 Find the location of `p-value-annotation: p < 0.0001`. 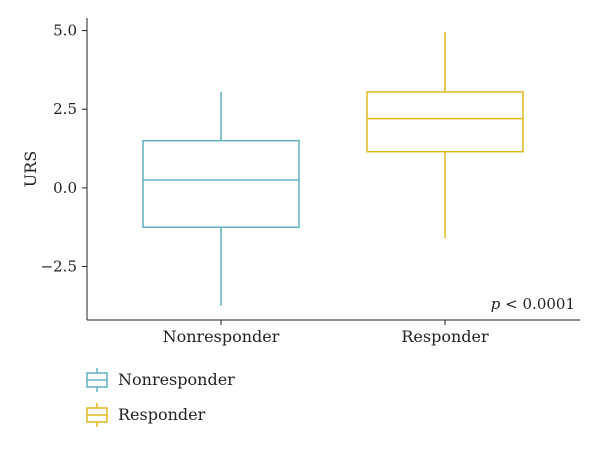

p-value-annotation: p < 0.0001 is located at coordinates (533, 304).